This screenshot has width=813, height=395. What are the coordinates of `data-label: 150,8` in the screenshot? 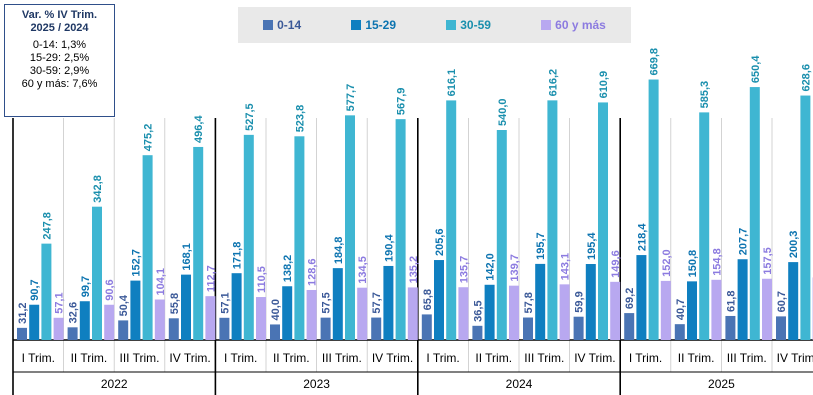 It's located at (693, 264).